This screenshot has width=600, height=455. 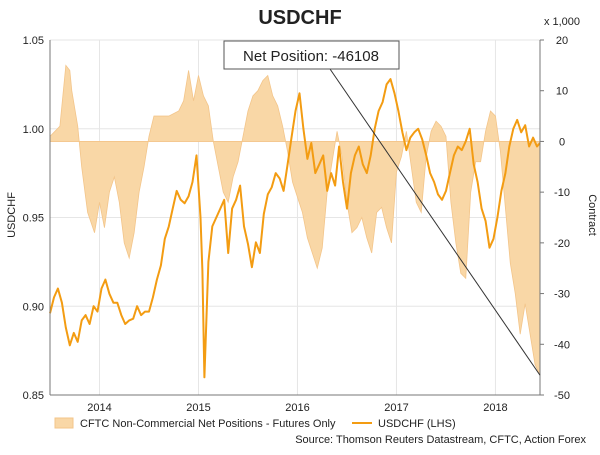 What do you see at coordinates (33, 41) in the screenshot?
I see `y-left-tick-label: 1.05` at bounding box center [33, 41].